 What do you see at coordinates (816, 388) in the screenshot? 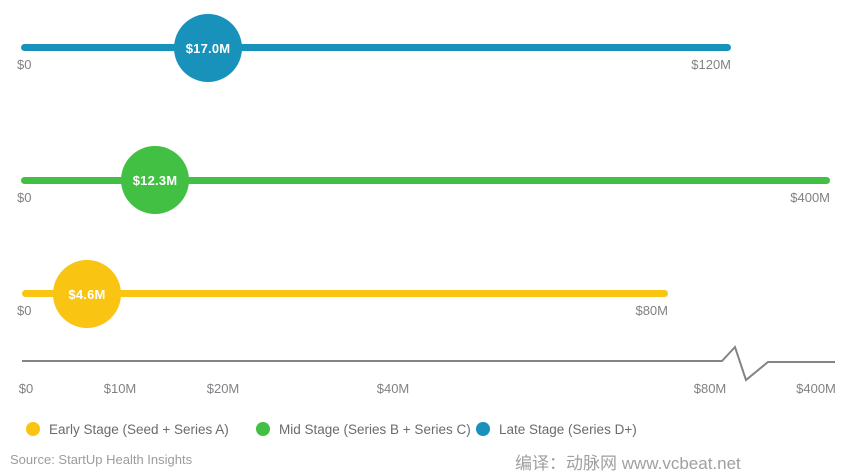
I see `axis-tick-400m: $400M` at bounding box center [816, 388].